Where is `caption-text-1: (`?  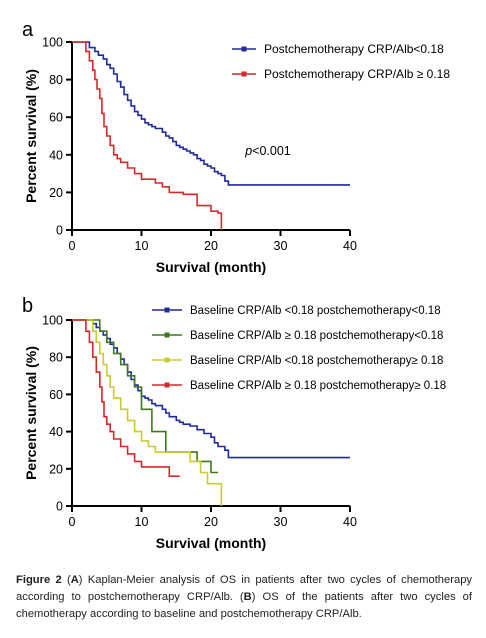 caption-text-1: ( is located at coordinates (66, 580).